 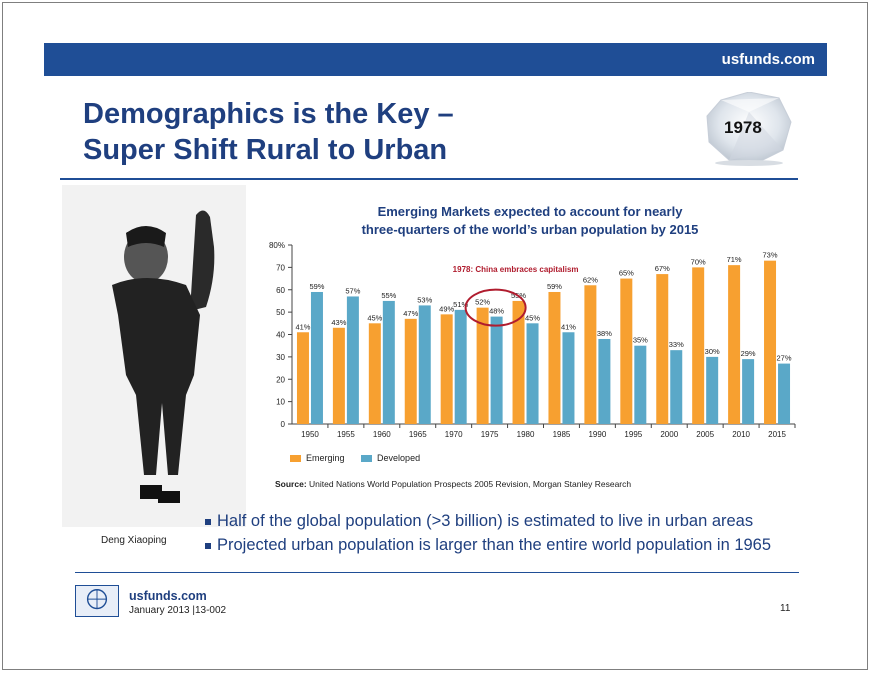 What do you see at coordinates (568, 326) in the screenshot?
I see `data-label: 41%` at bounding box center [568, 326].